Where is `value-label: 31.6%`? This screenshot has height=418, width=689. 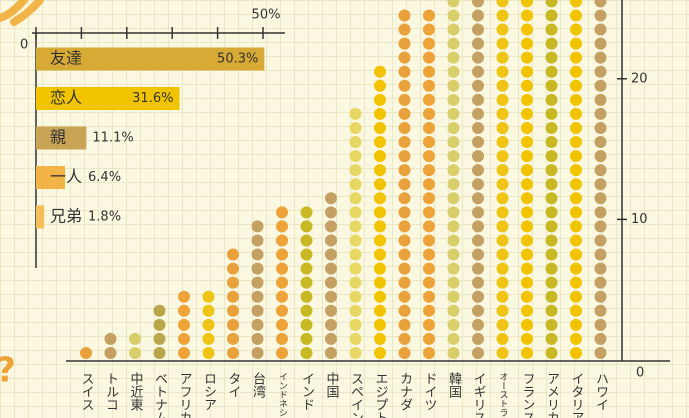 value-label: 31.6% is located at coordinates (152, 98).